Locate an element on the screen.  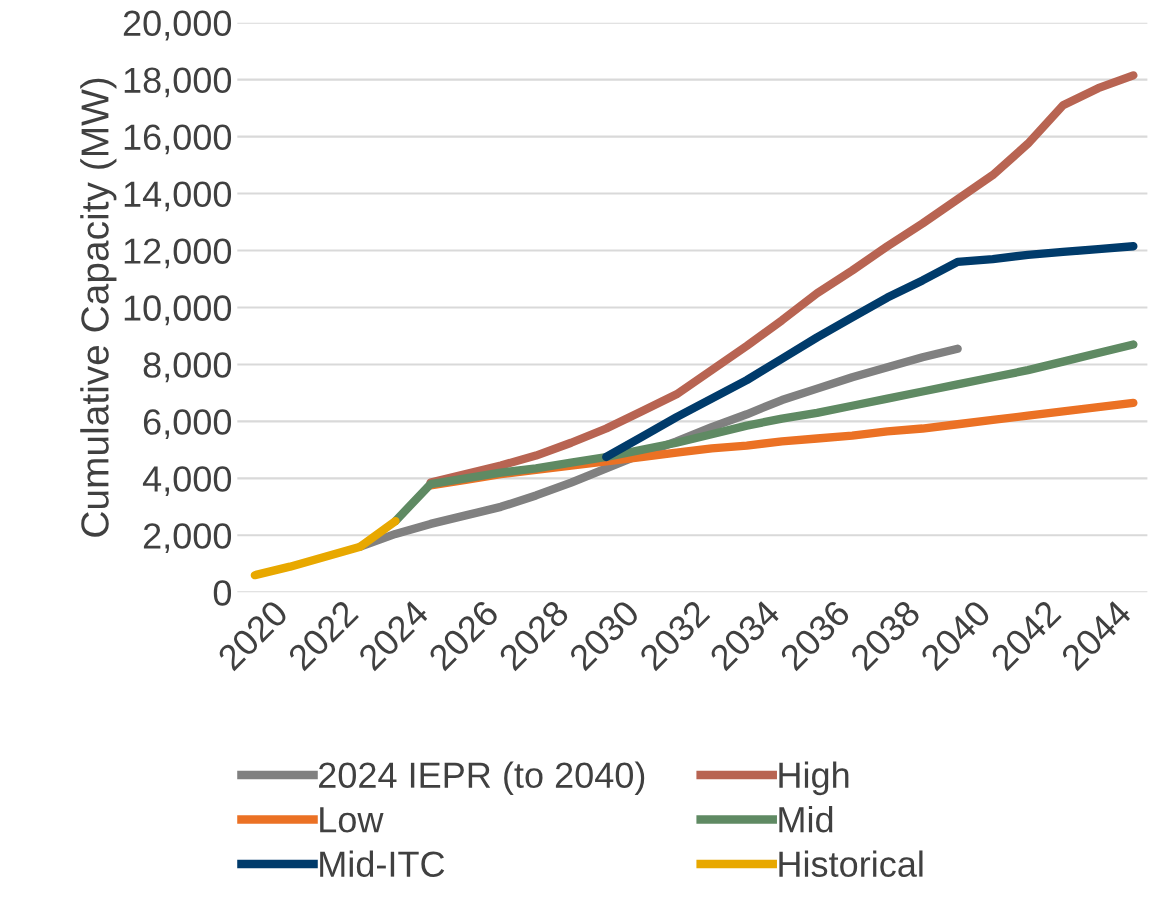
legend-label: Low is located at coordinates (352, 820).